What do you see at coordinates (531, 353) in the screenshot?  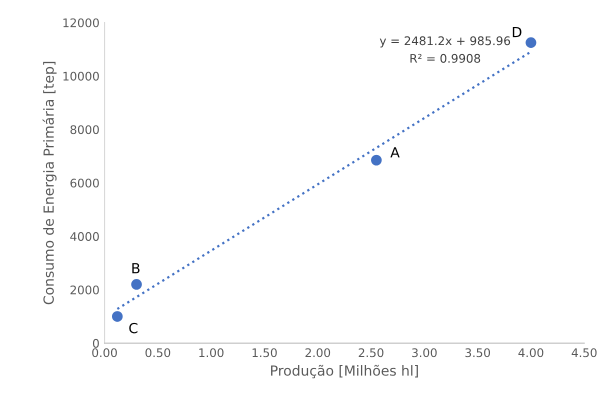 I see `x-tick-label: 4.00` at bounding box center [531, 353].